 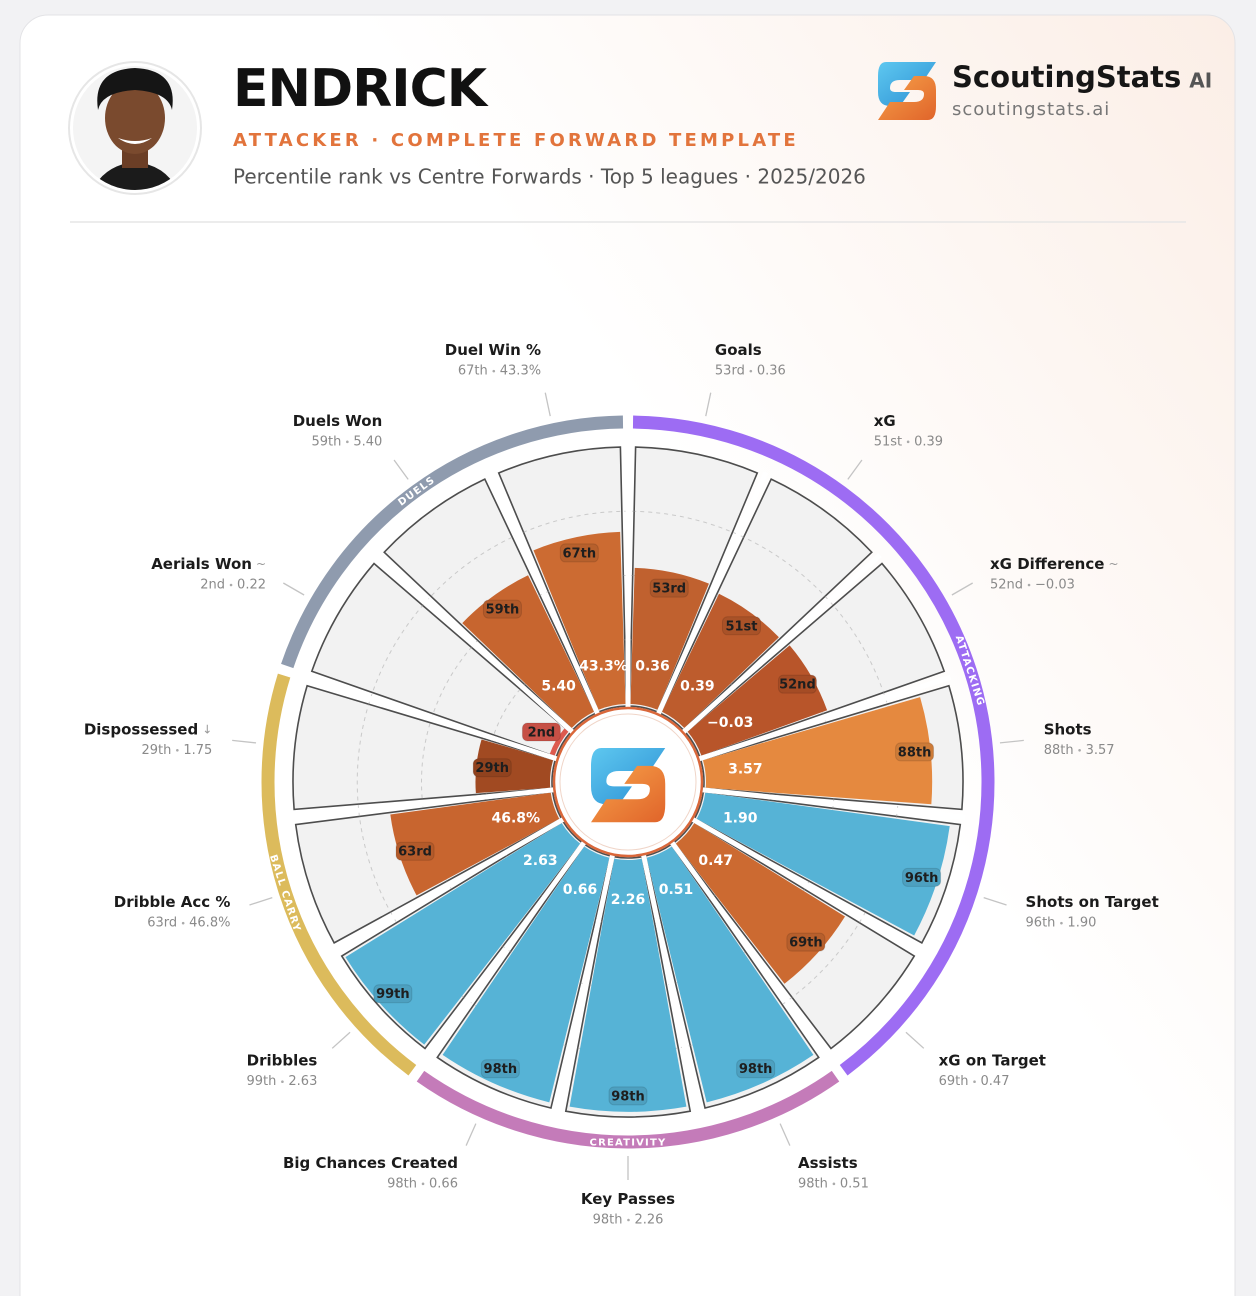 I want to click on stat-label: 2.26, so click(x=628, y=900).